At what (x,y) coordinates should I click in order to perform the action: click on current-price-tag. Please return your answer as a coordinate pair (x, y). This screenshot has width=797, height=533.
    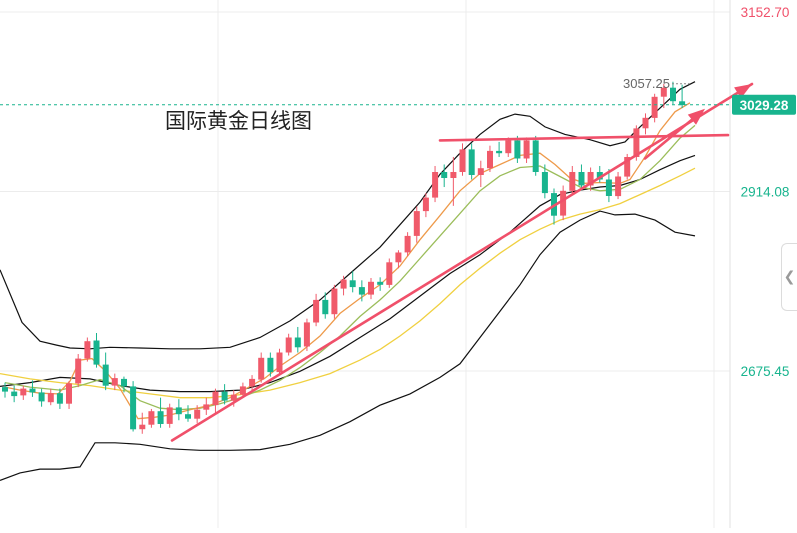
    Looking at the image, I should click on (764, 104).